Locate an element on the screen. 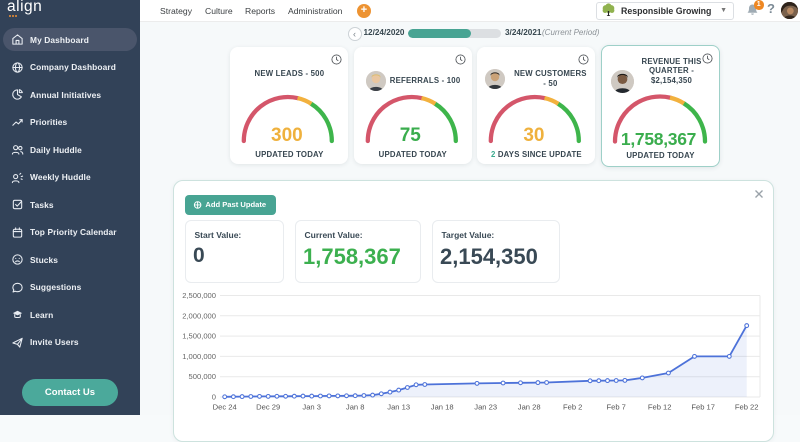 Image resolution: width=800 pixels, height=442 pixels. svg-text: Feb 17 is located at coordinates (703, 407).